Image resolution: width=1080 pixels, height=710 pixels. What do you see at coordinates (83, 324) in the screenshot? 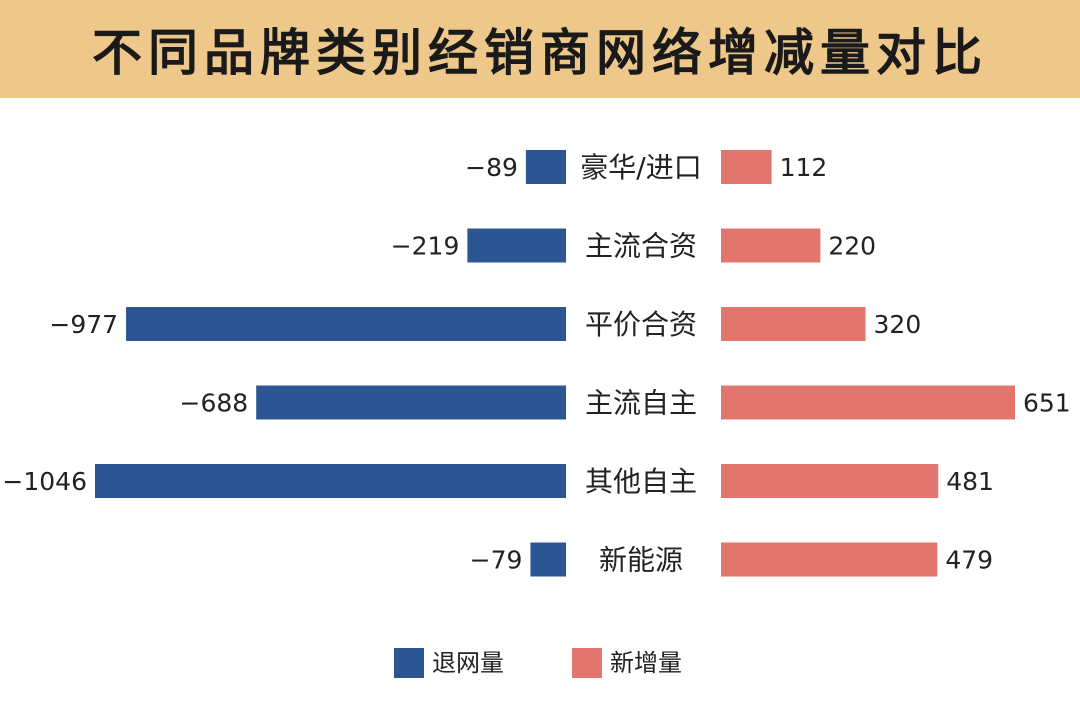
I see `exit-value-label: −977` at bounding box center [83, 324].